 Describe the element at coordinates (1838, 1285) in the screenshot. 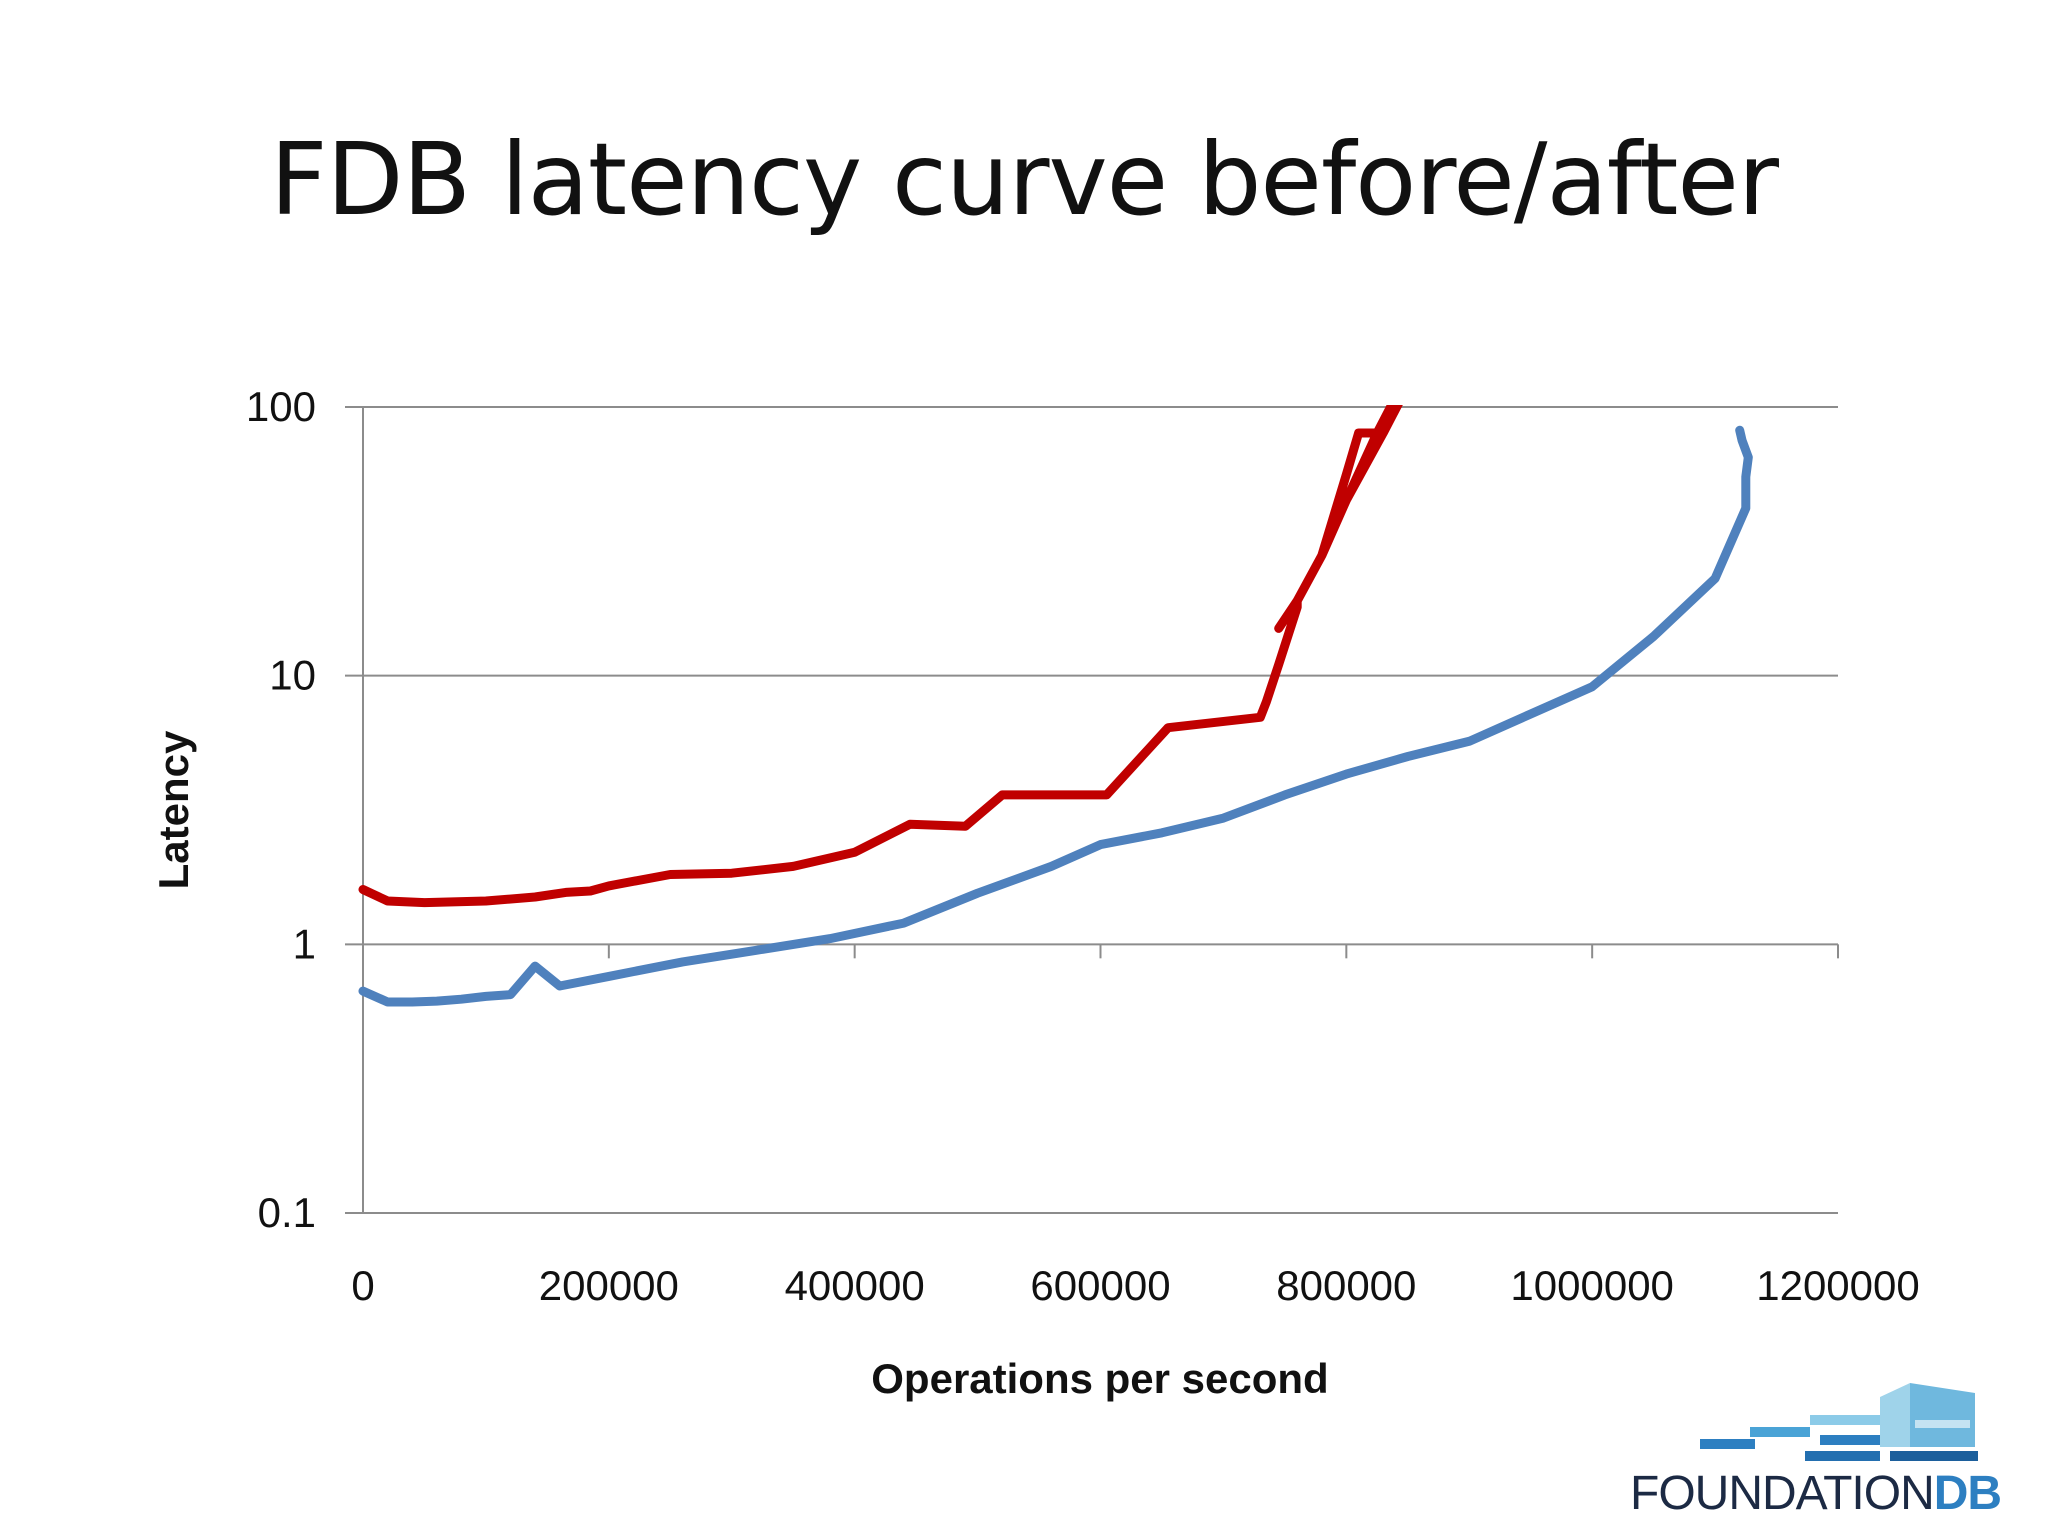

I see `x-tick-label: 1200000` at that location.